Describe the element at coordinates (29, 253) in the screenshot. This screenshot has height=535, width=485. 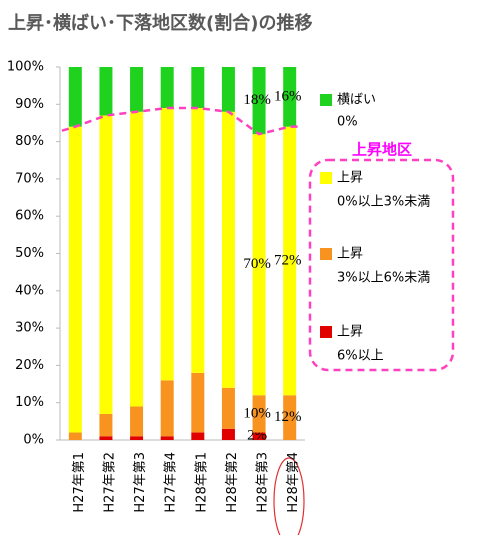
I see `y-tick-label: 50%` at that location.